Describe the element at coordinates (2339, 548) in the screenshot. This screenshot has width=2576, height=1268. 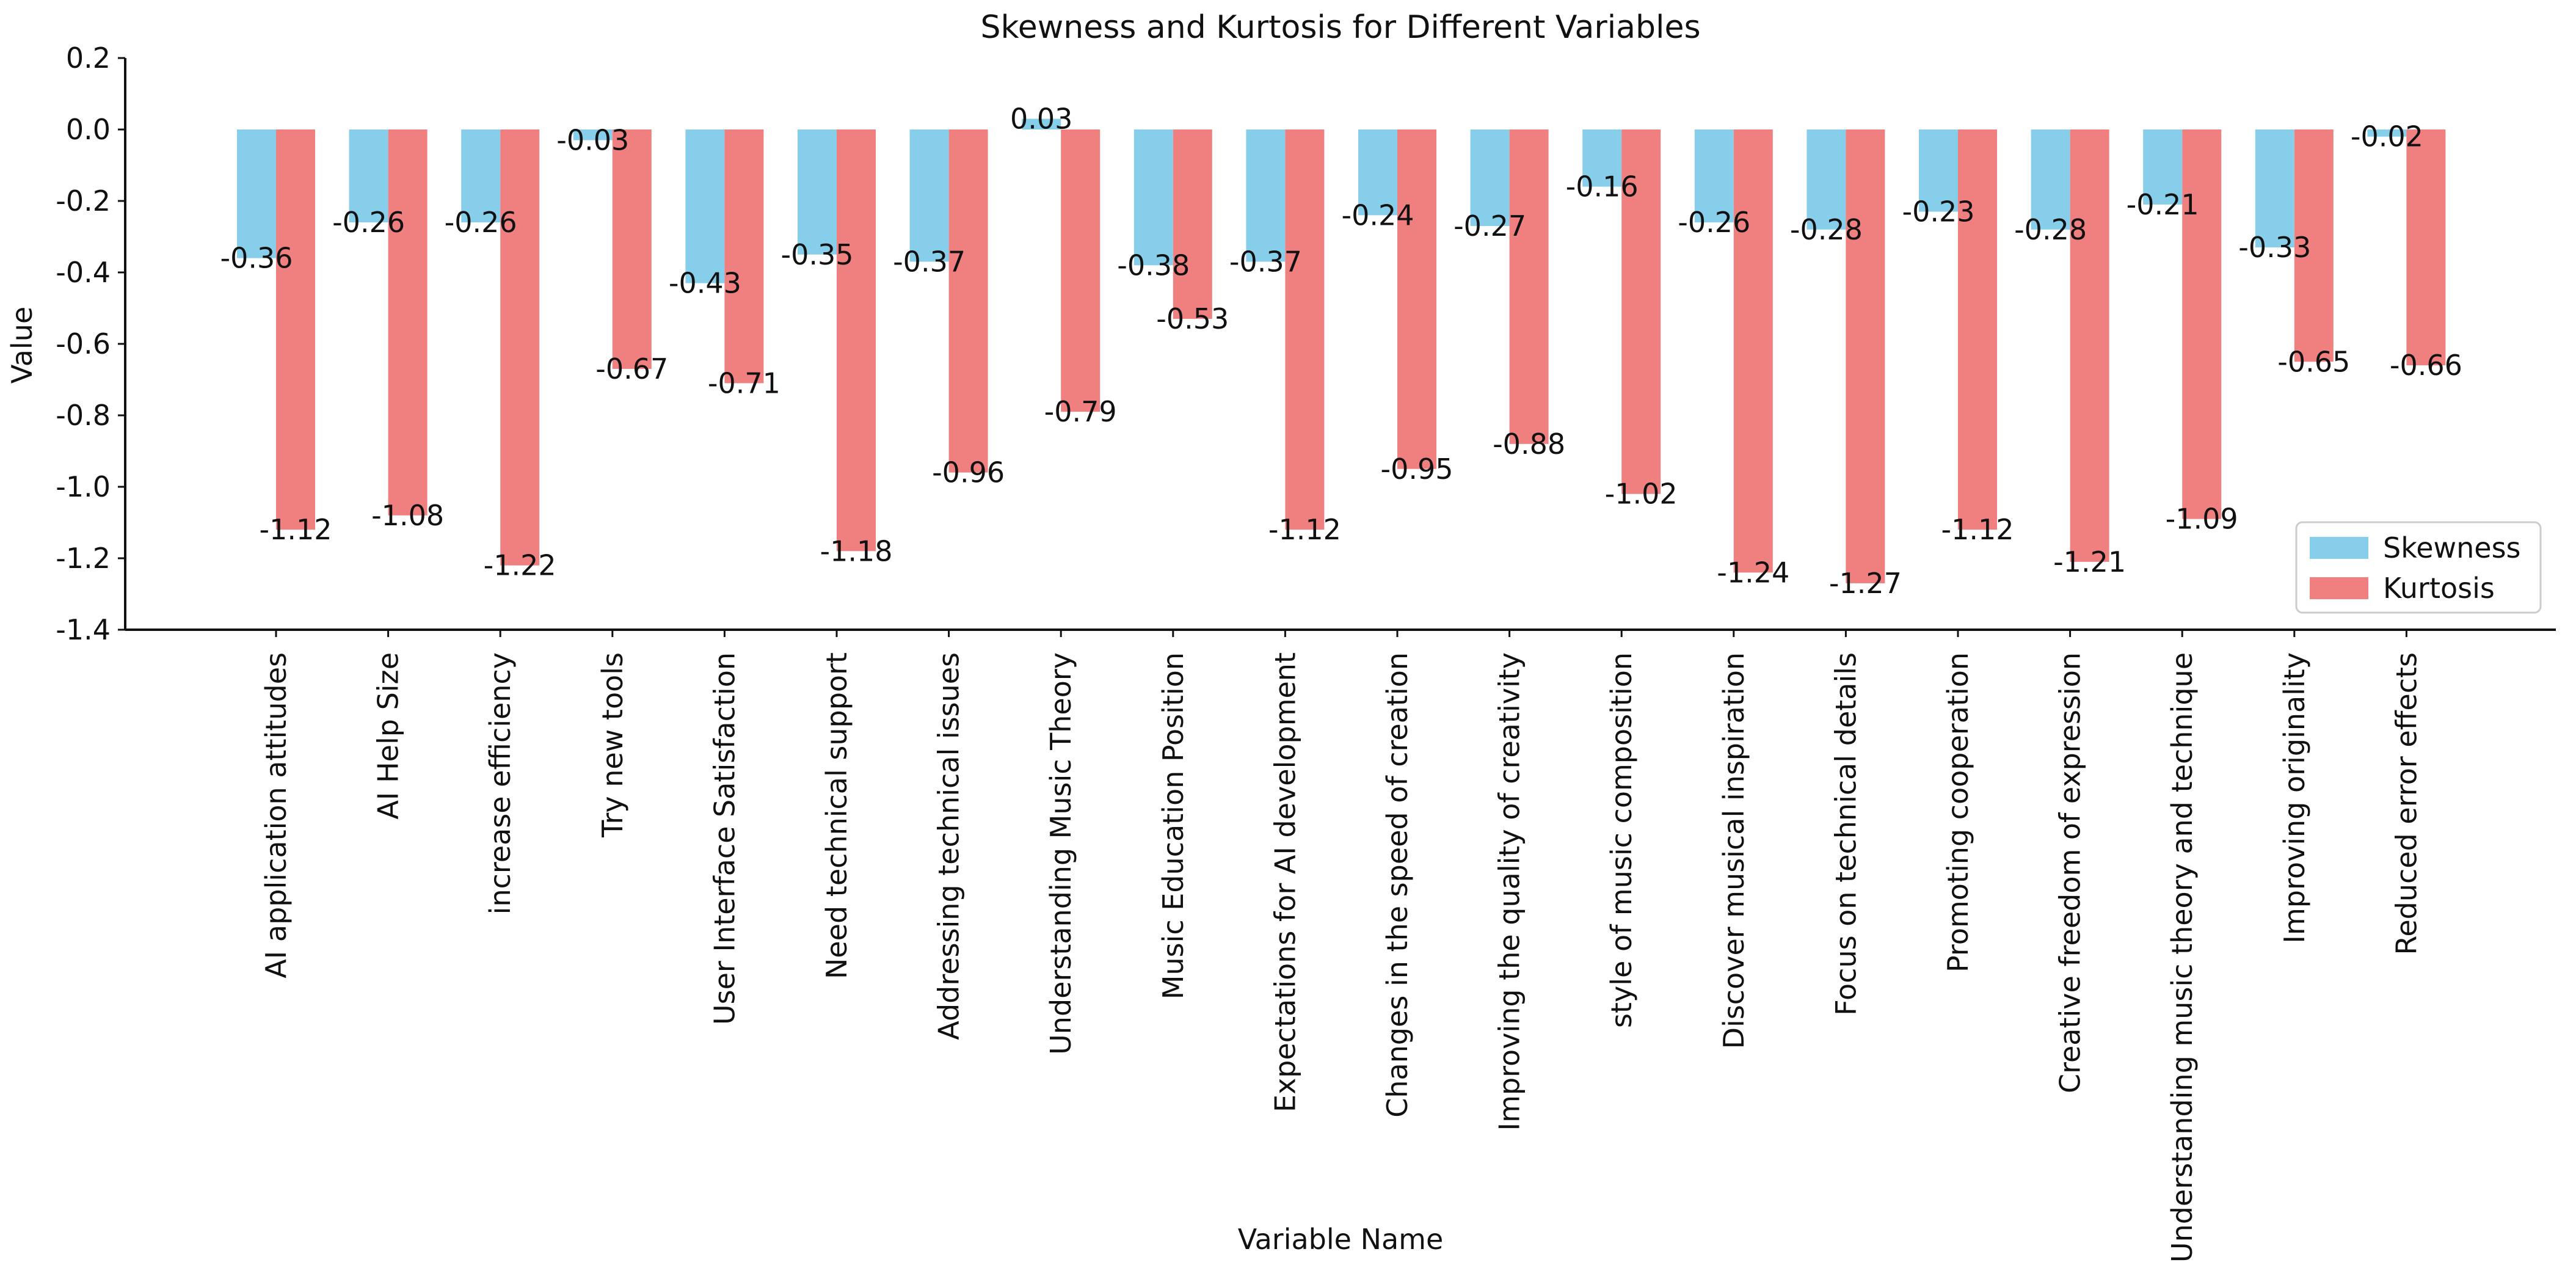
I see `legend-swatch-skewness` at that location.